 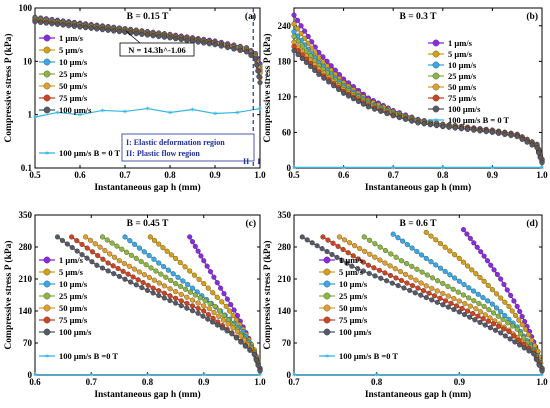 I want to click on legend-label: 75 μm/s, so click(x=73, y=98).